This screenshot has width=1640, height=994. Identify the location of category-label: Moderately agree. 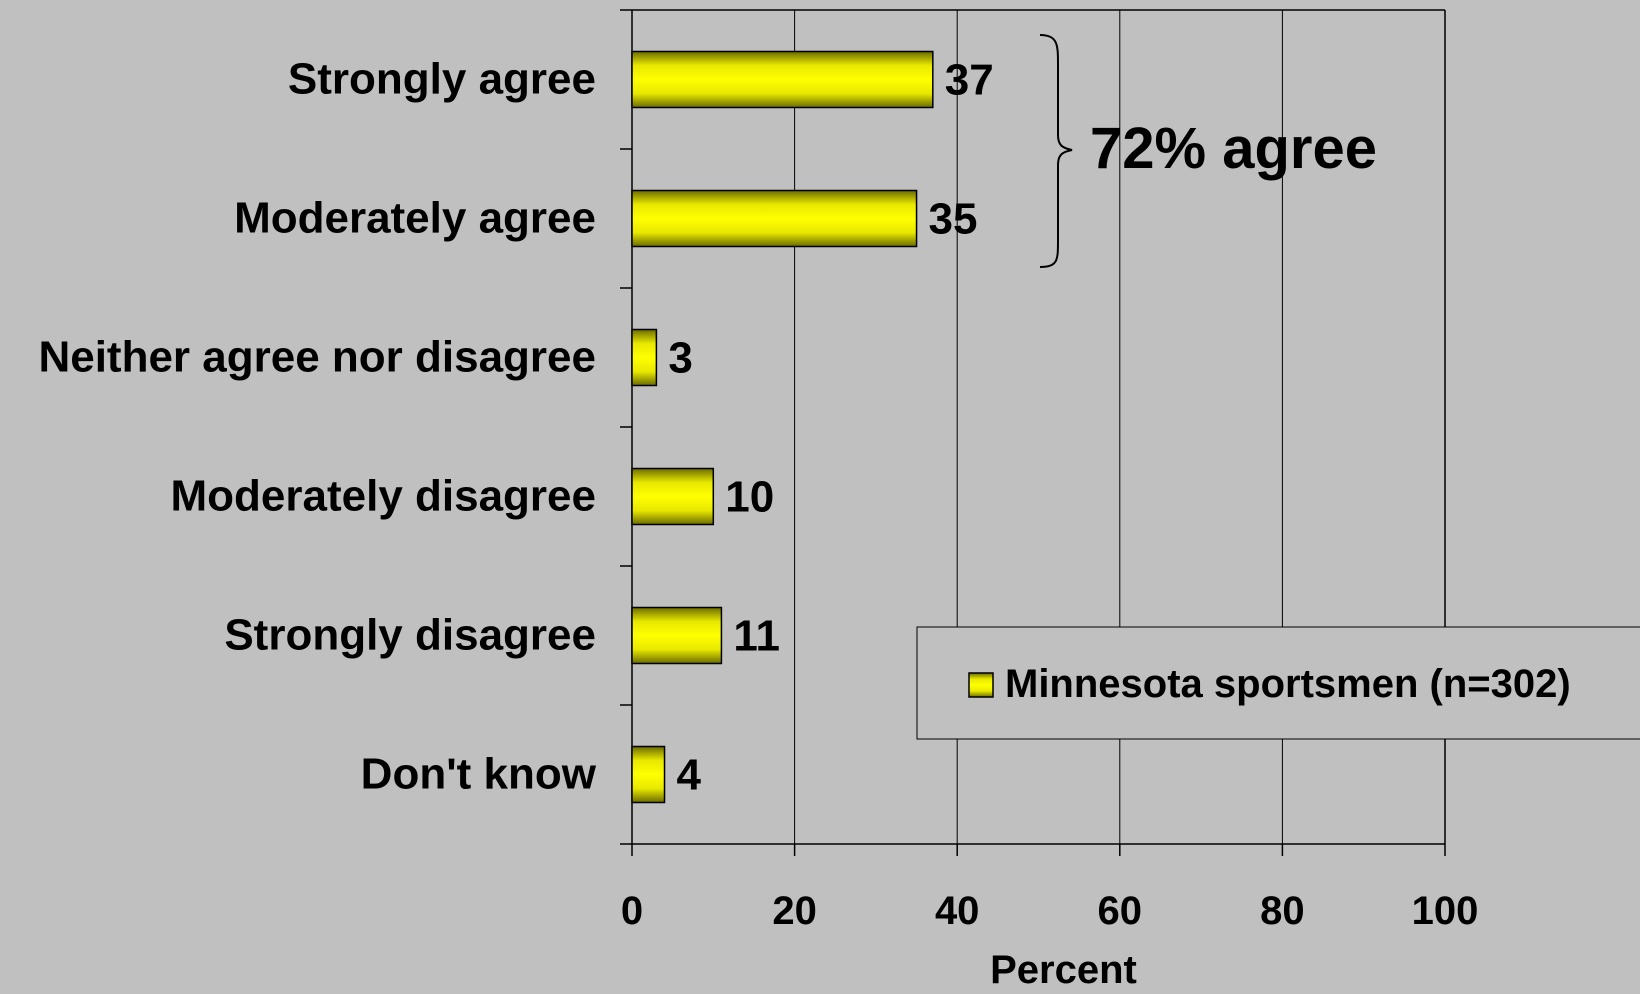
(415, 218).